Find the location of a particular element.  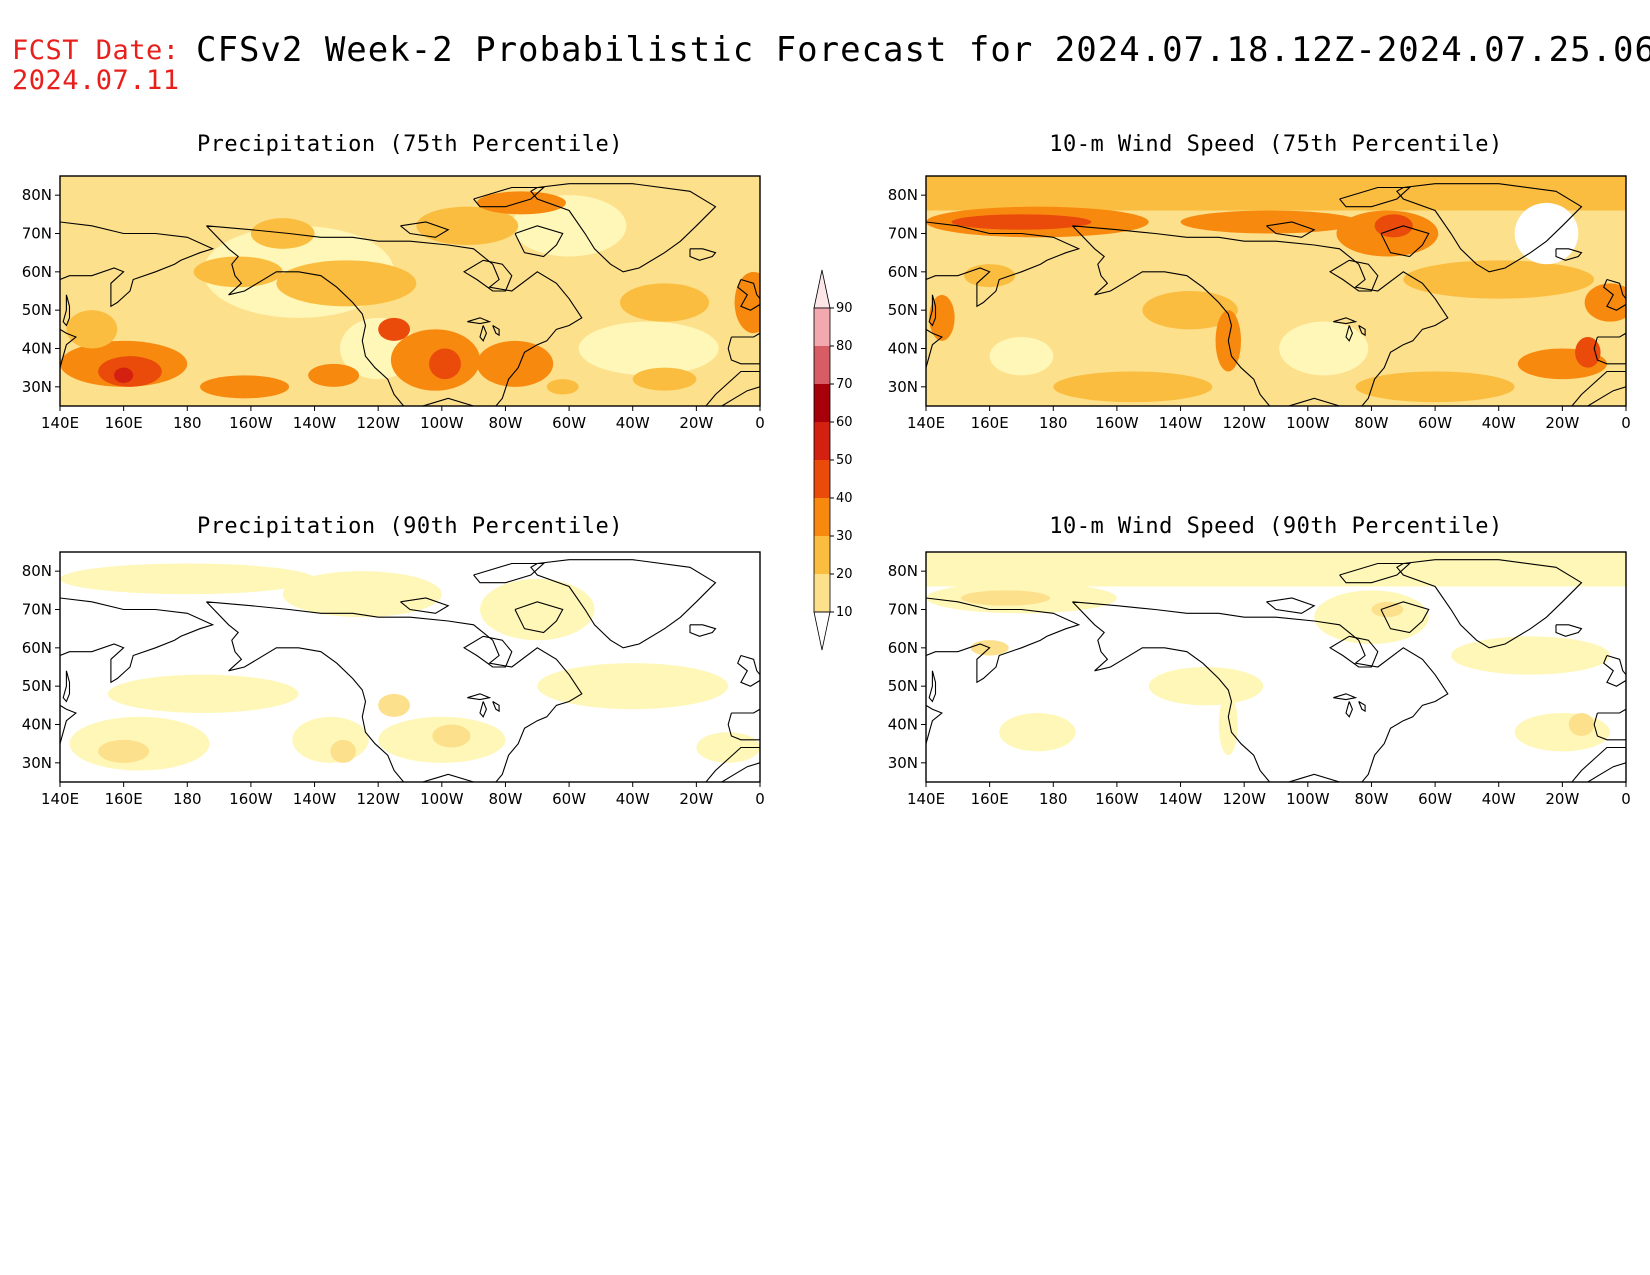

coastline-lakehuron is located at coordinates (496, 707).